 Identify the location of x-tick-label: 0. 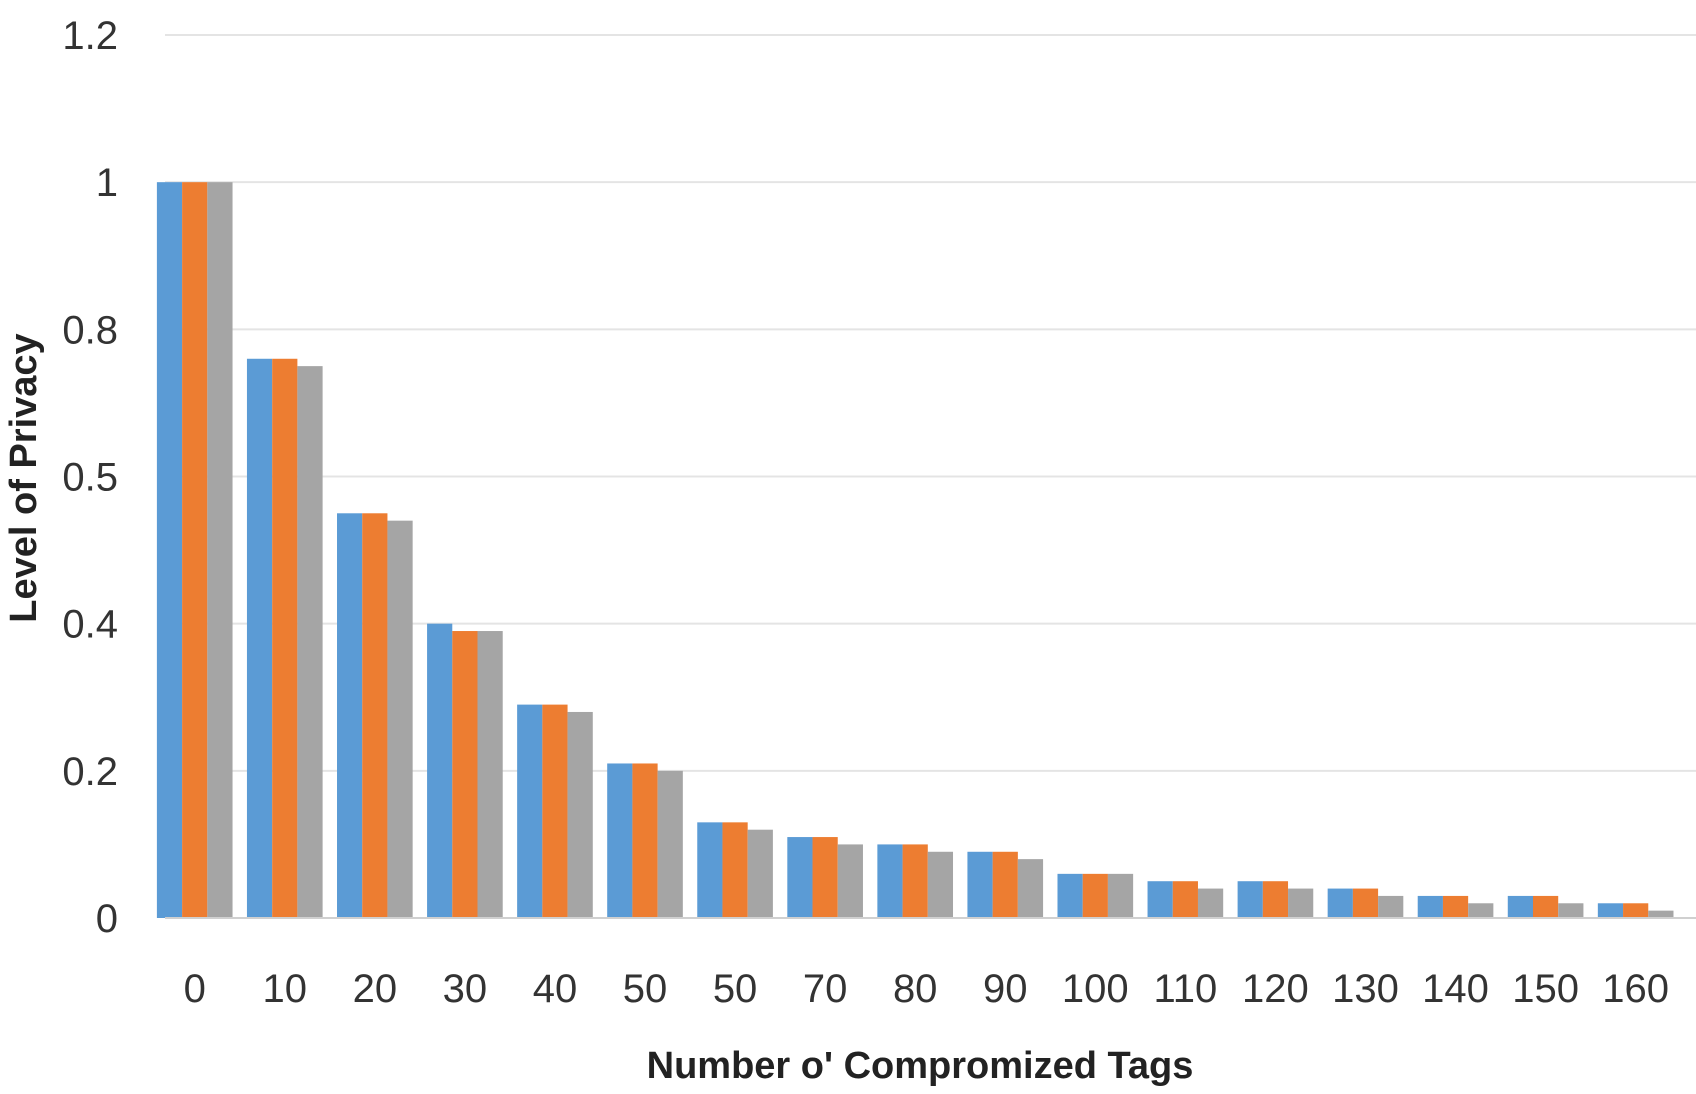
(195, 989).